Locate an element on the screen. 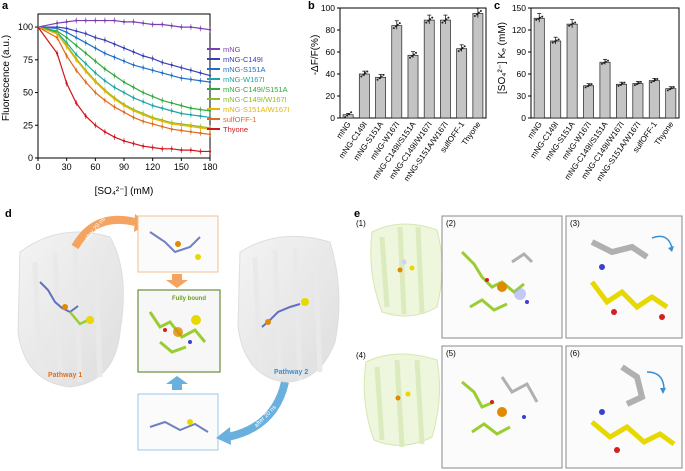 This screenshot has height=471, width=685. panel-label-b: b is located at coordinates (311, 6).